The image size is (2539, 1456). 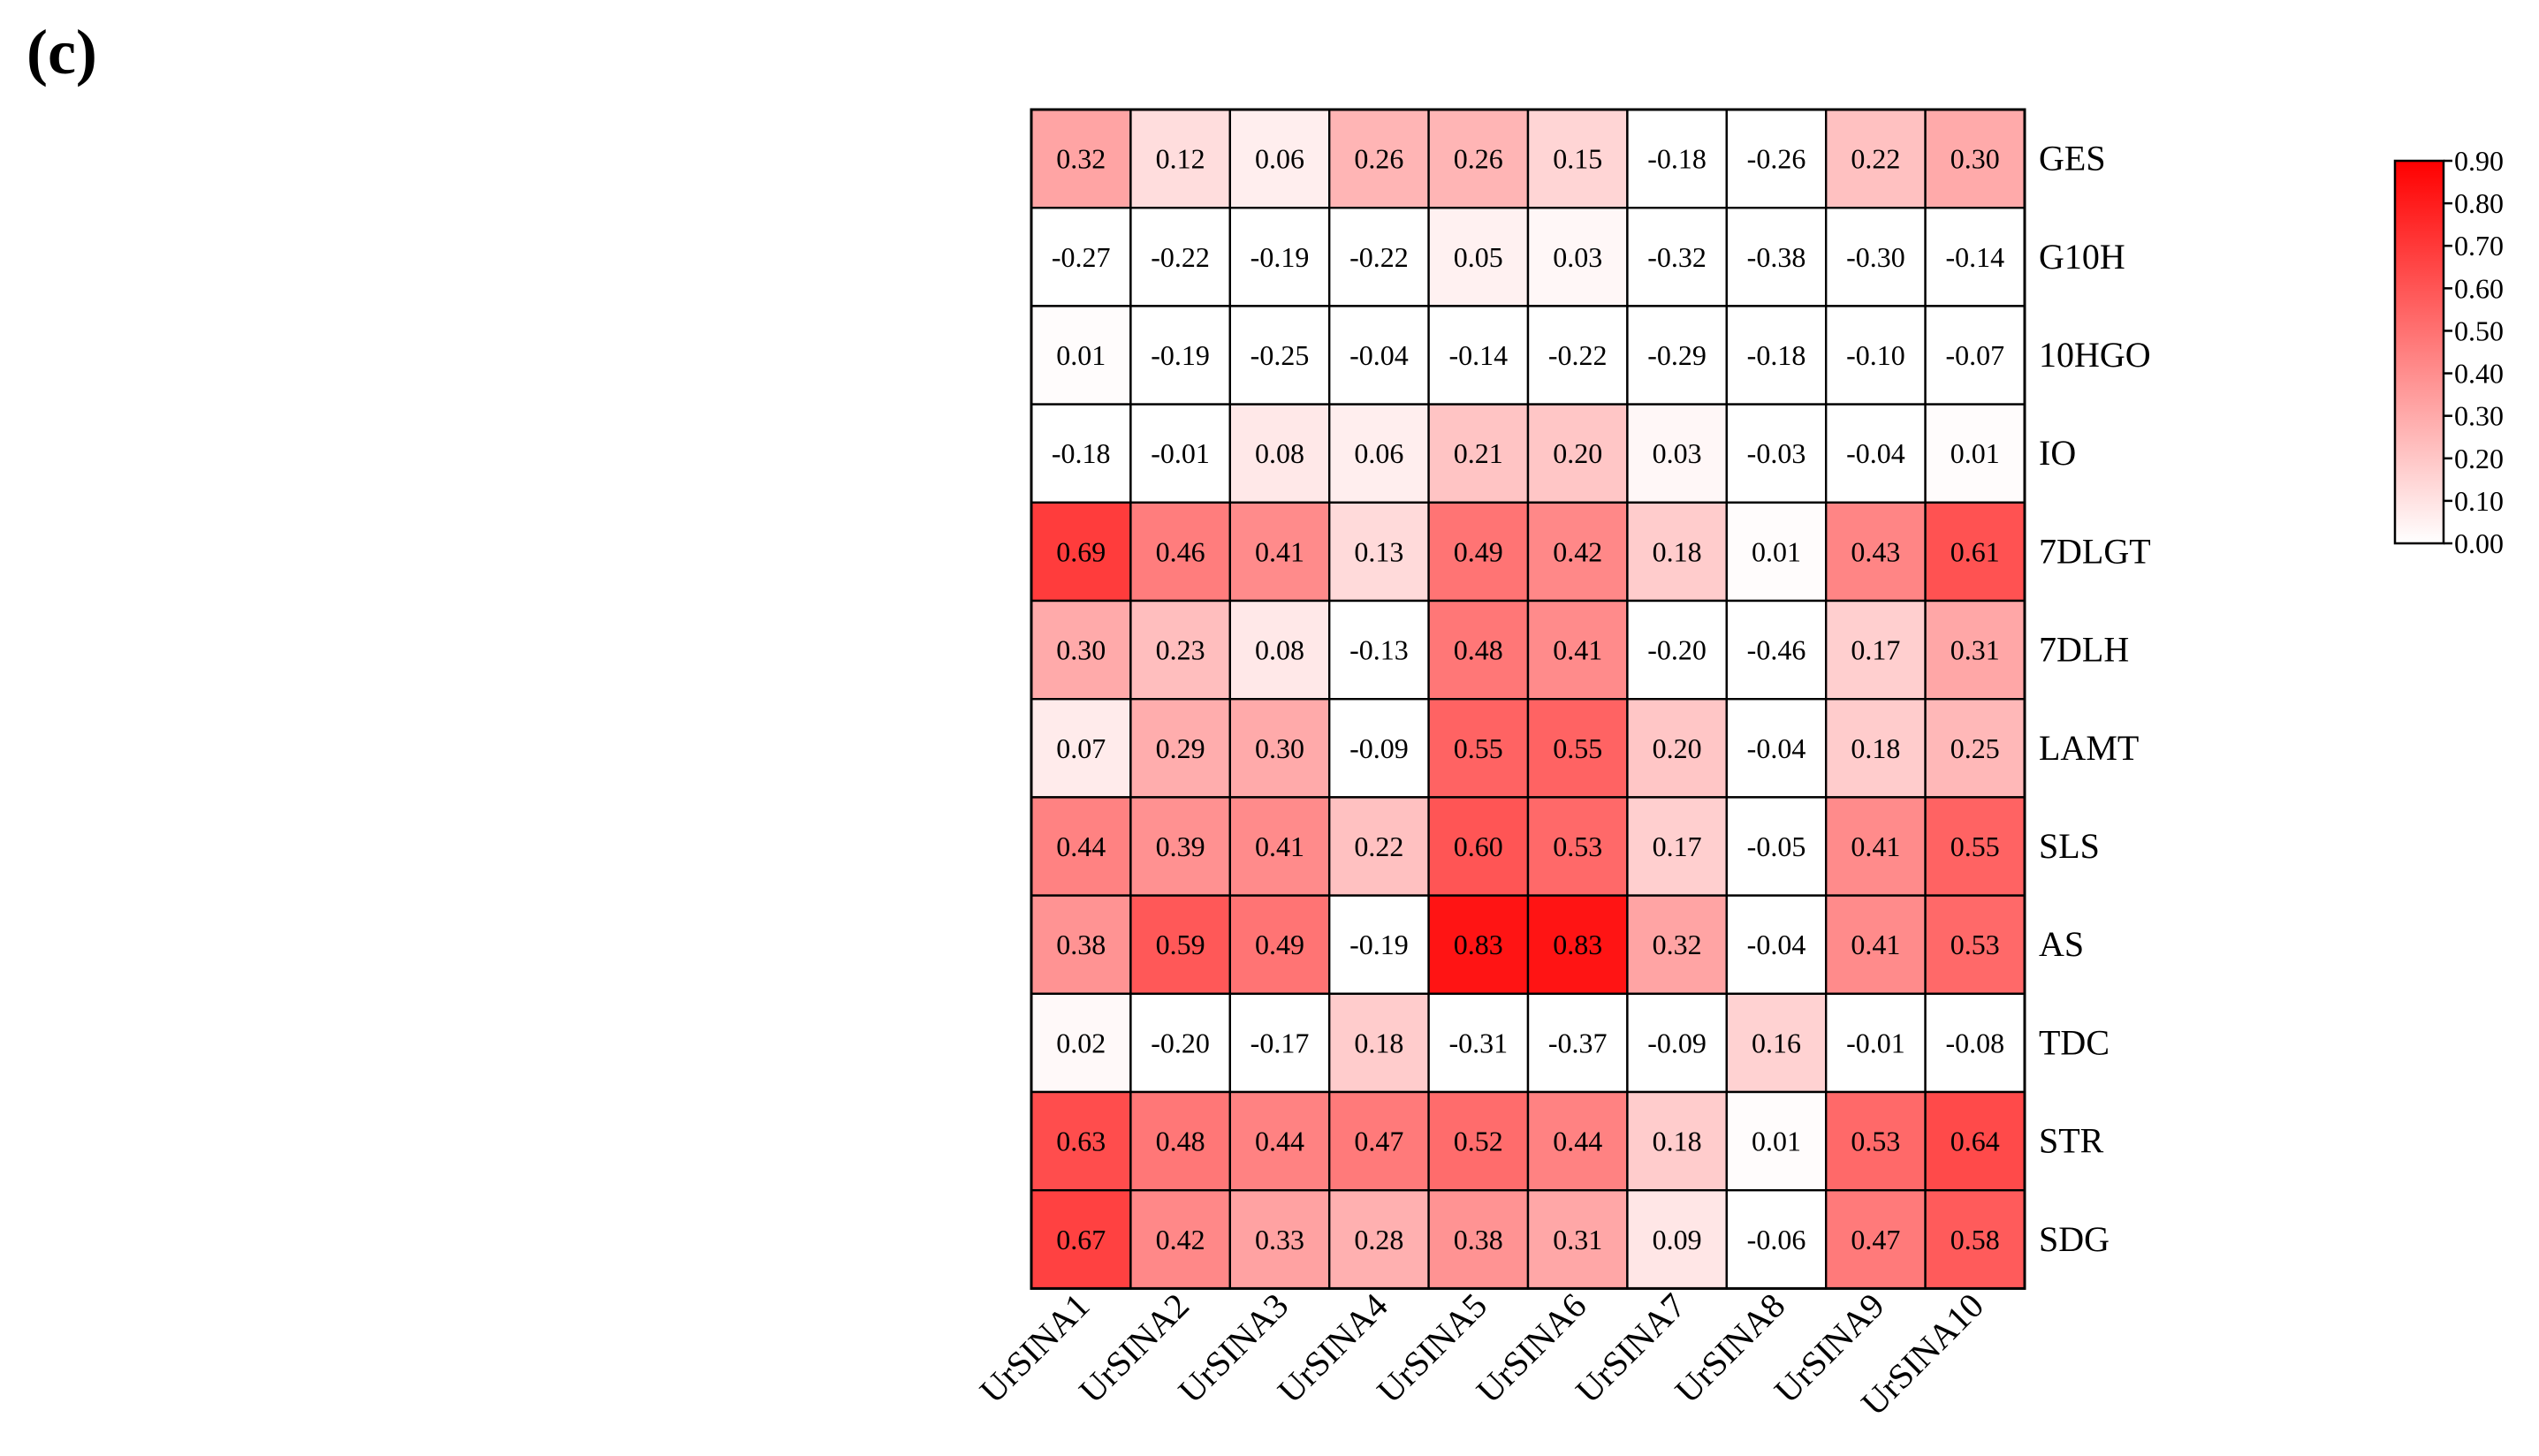 I want to click on row-label: SDG, so click(x=2074, y=1239).